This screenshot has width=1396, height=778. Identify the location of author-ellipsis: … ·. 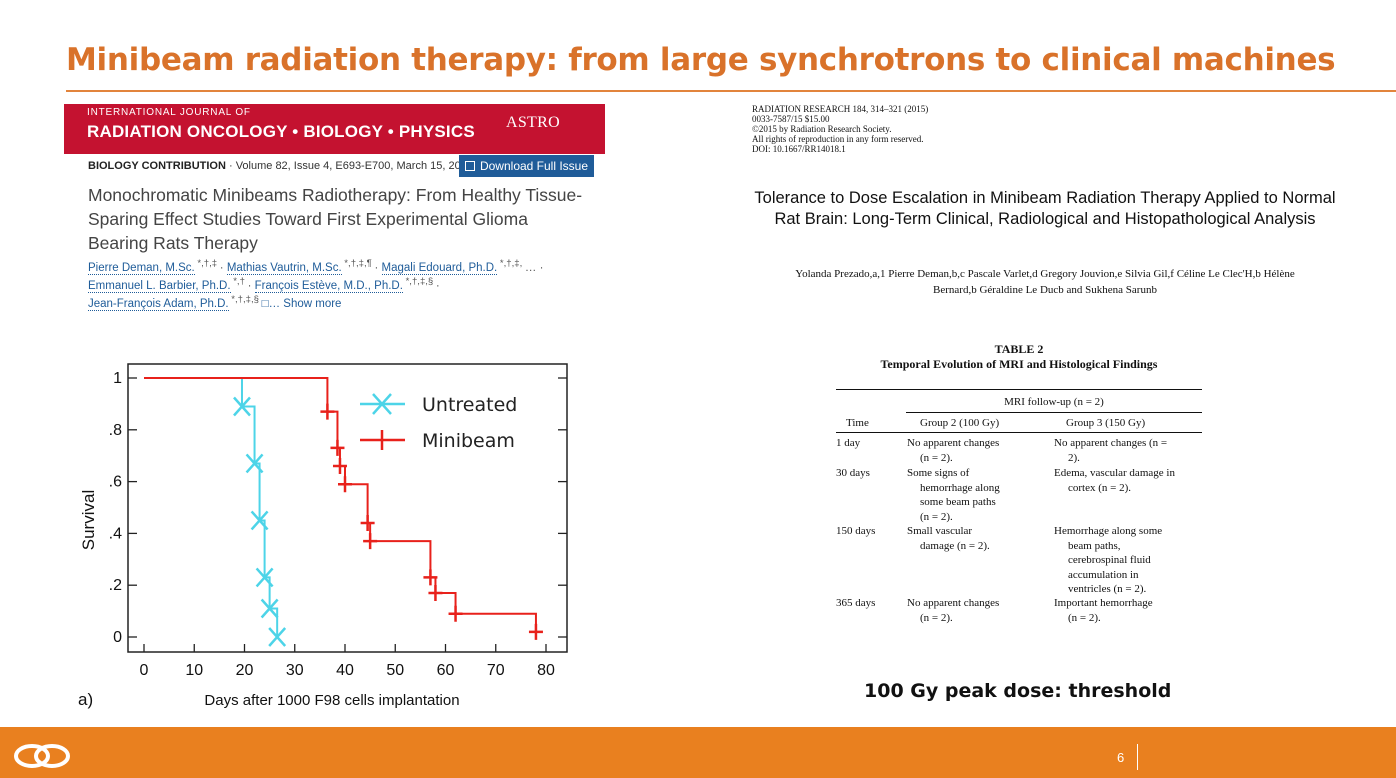
(534, 267).